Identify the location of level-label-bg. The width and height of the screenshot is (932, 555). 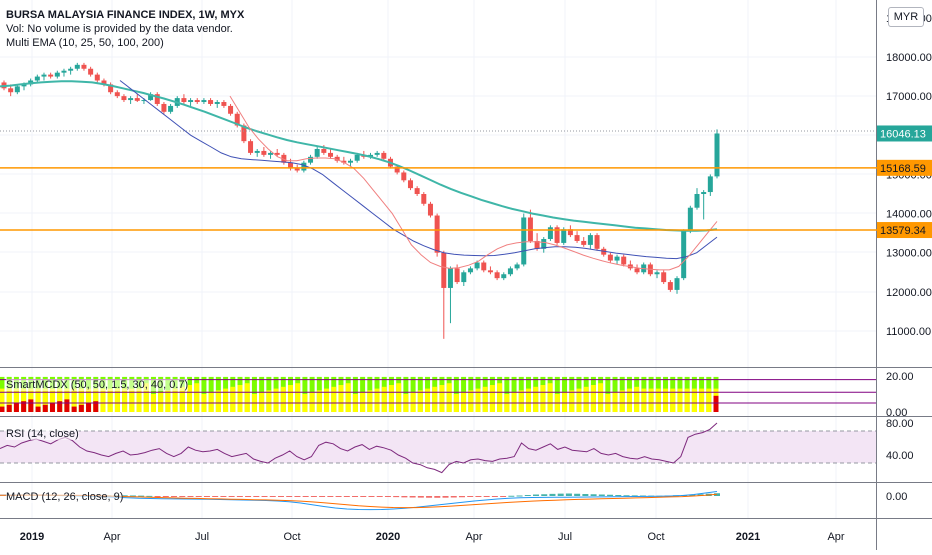
(904, 230).